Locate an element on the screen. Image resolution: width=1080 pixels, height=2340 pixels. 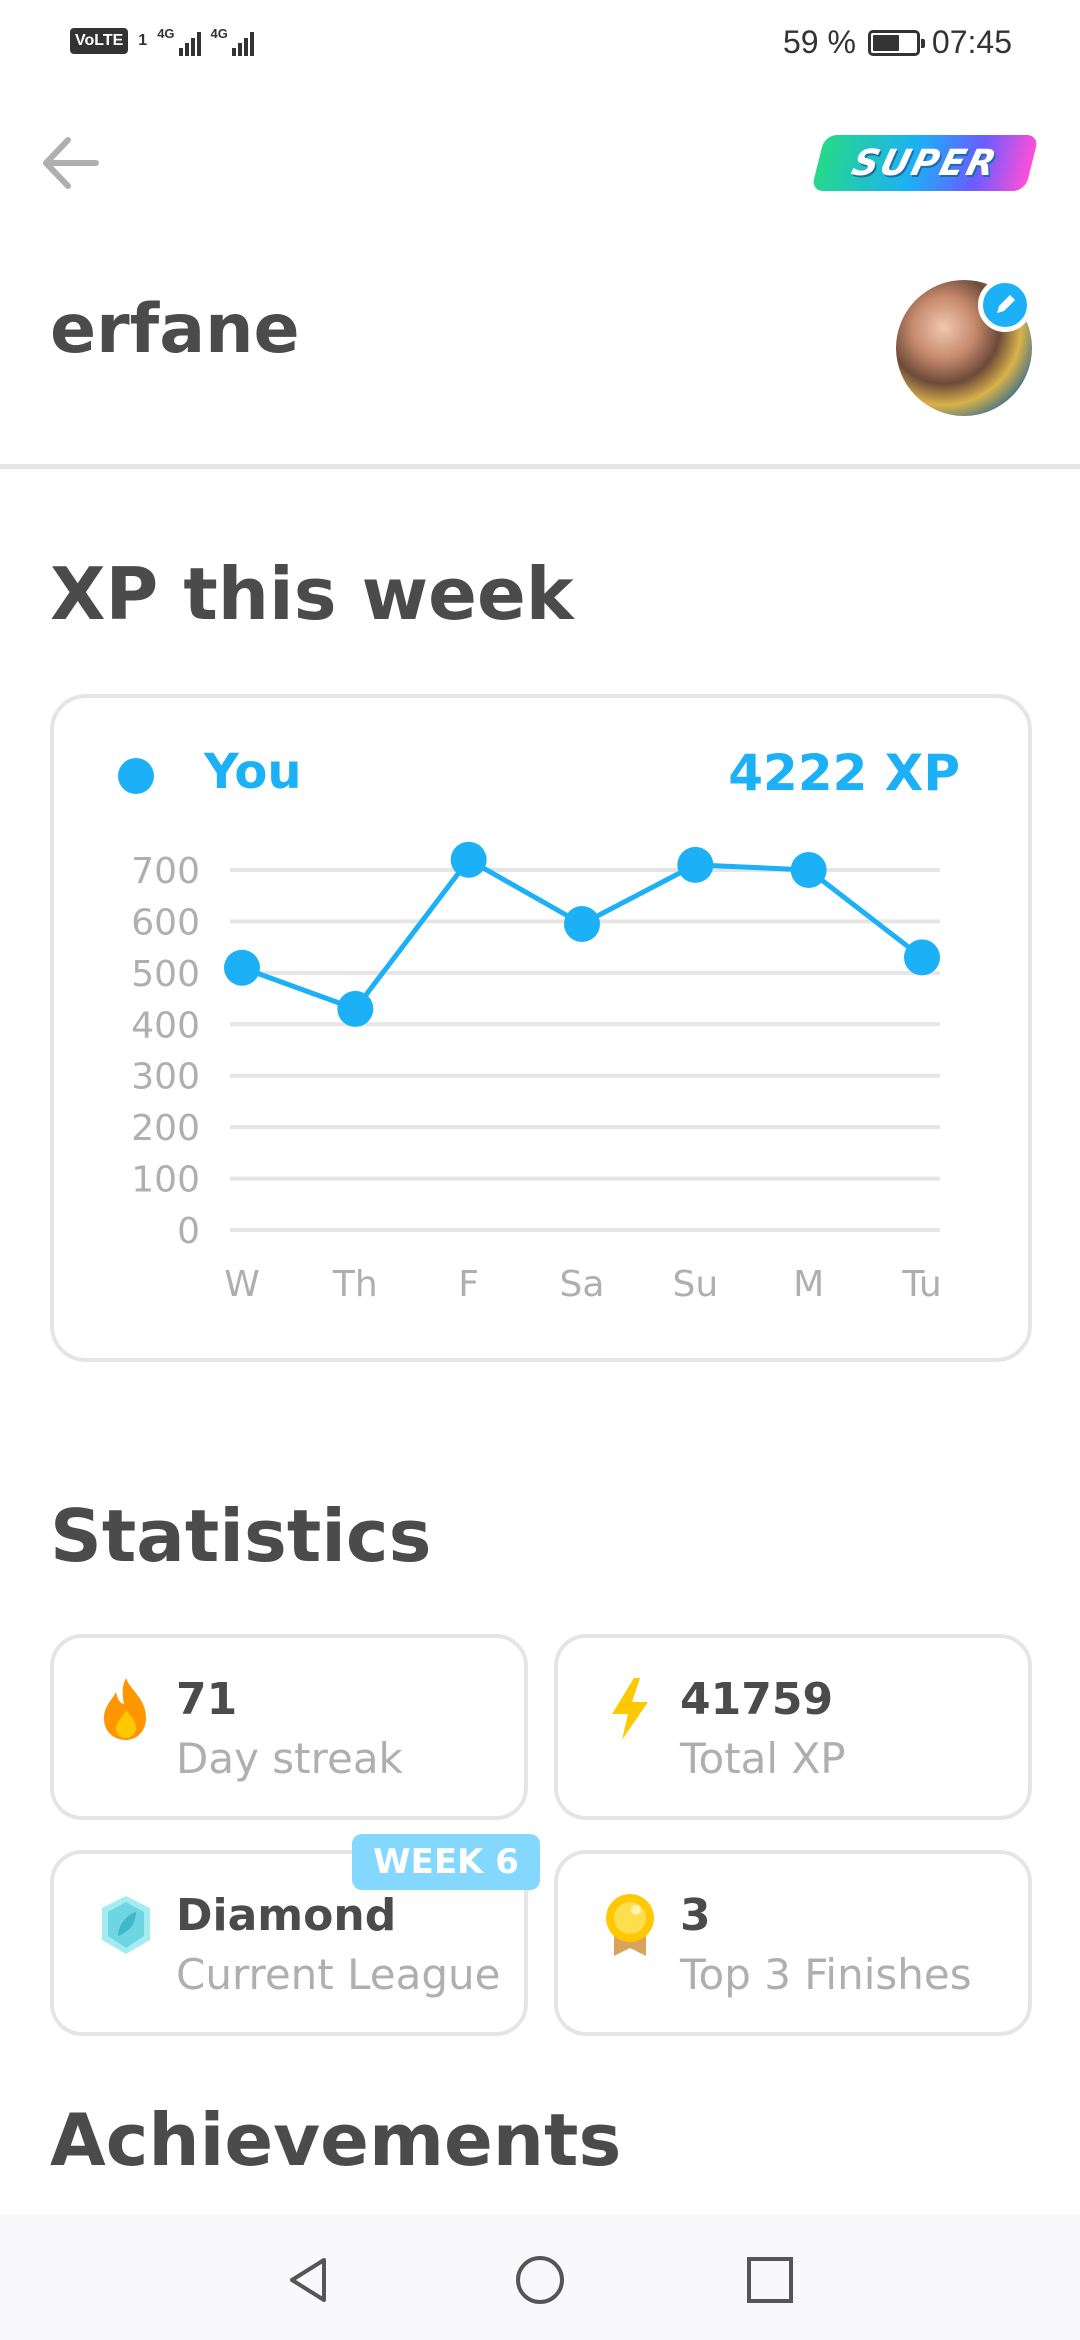
y-tick-label: 400 is located at coordinates (165, 1025).